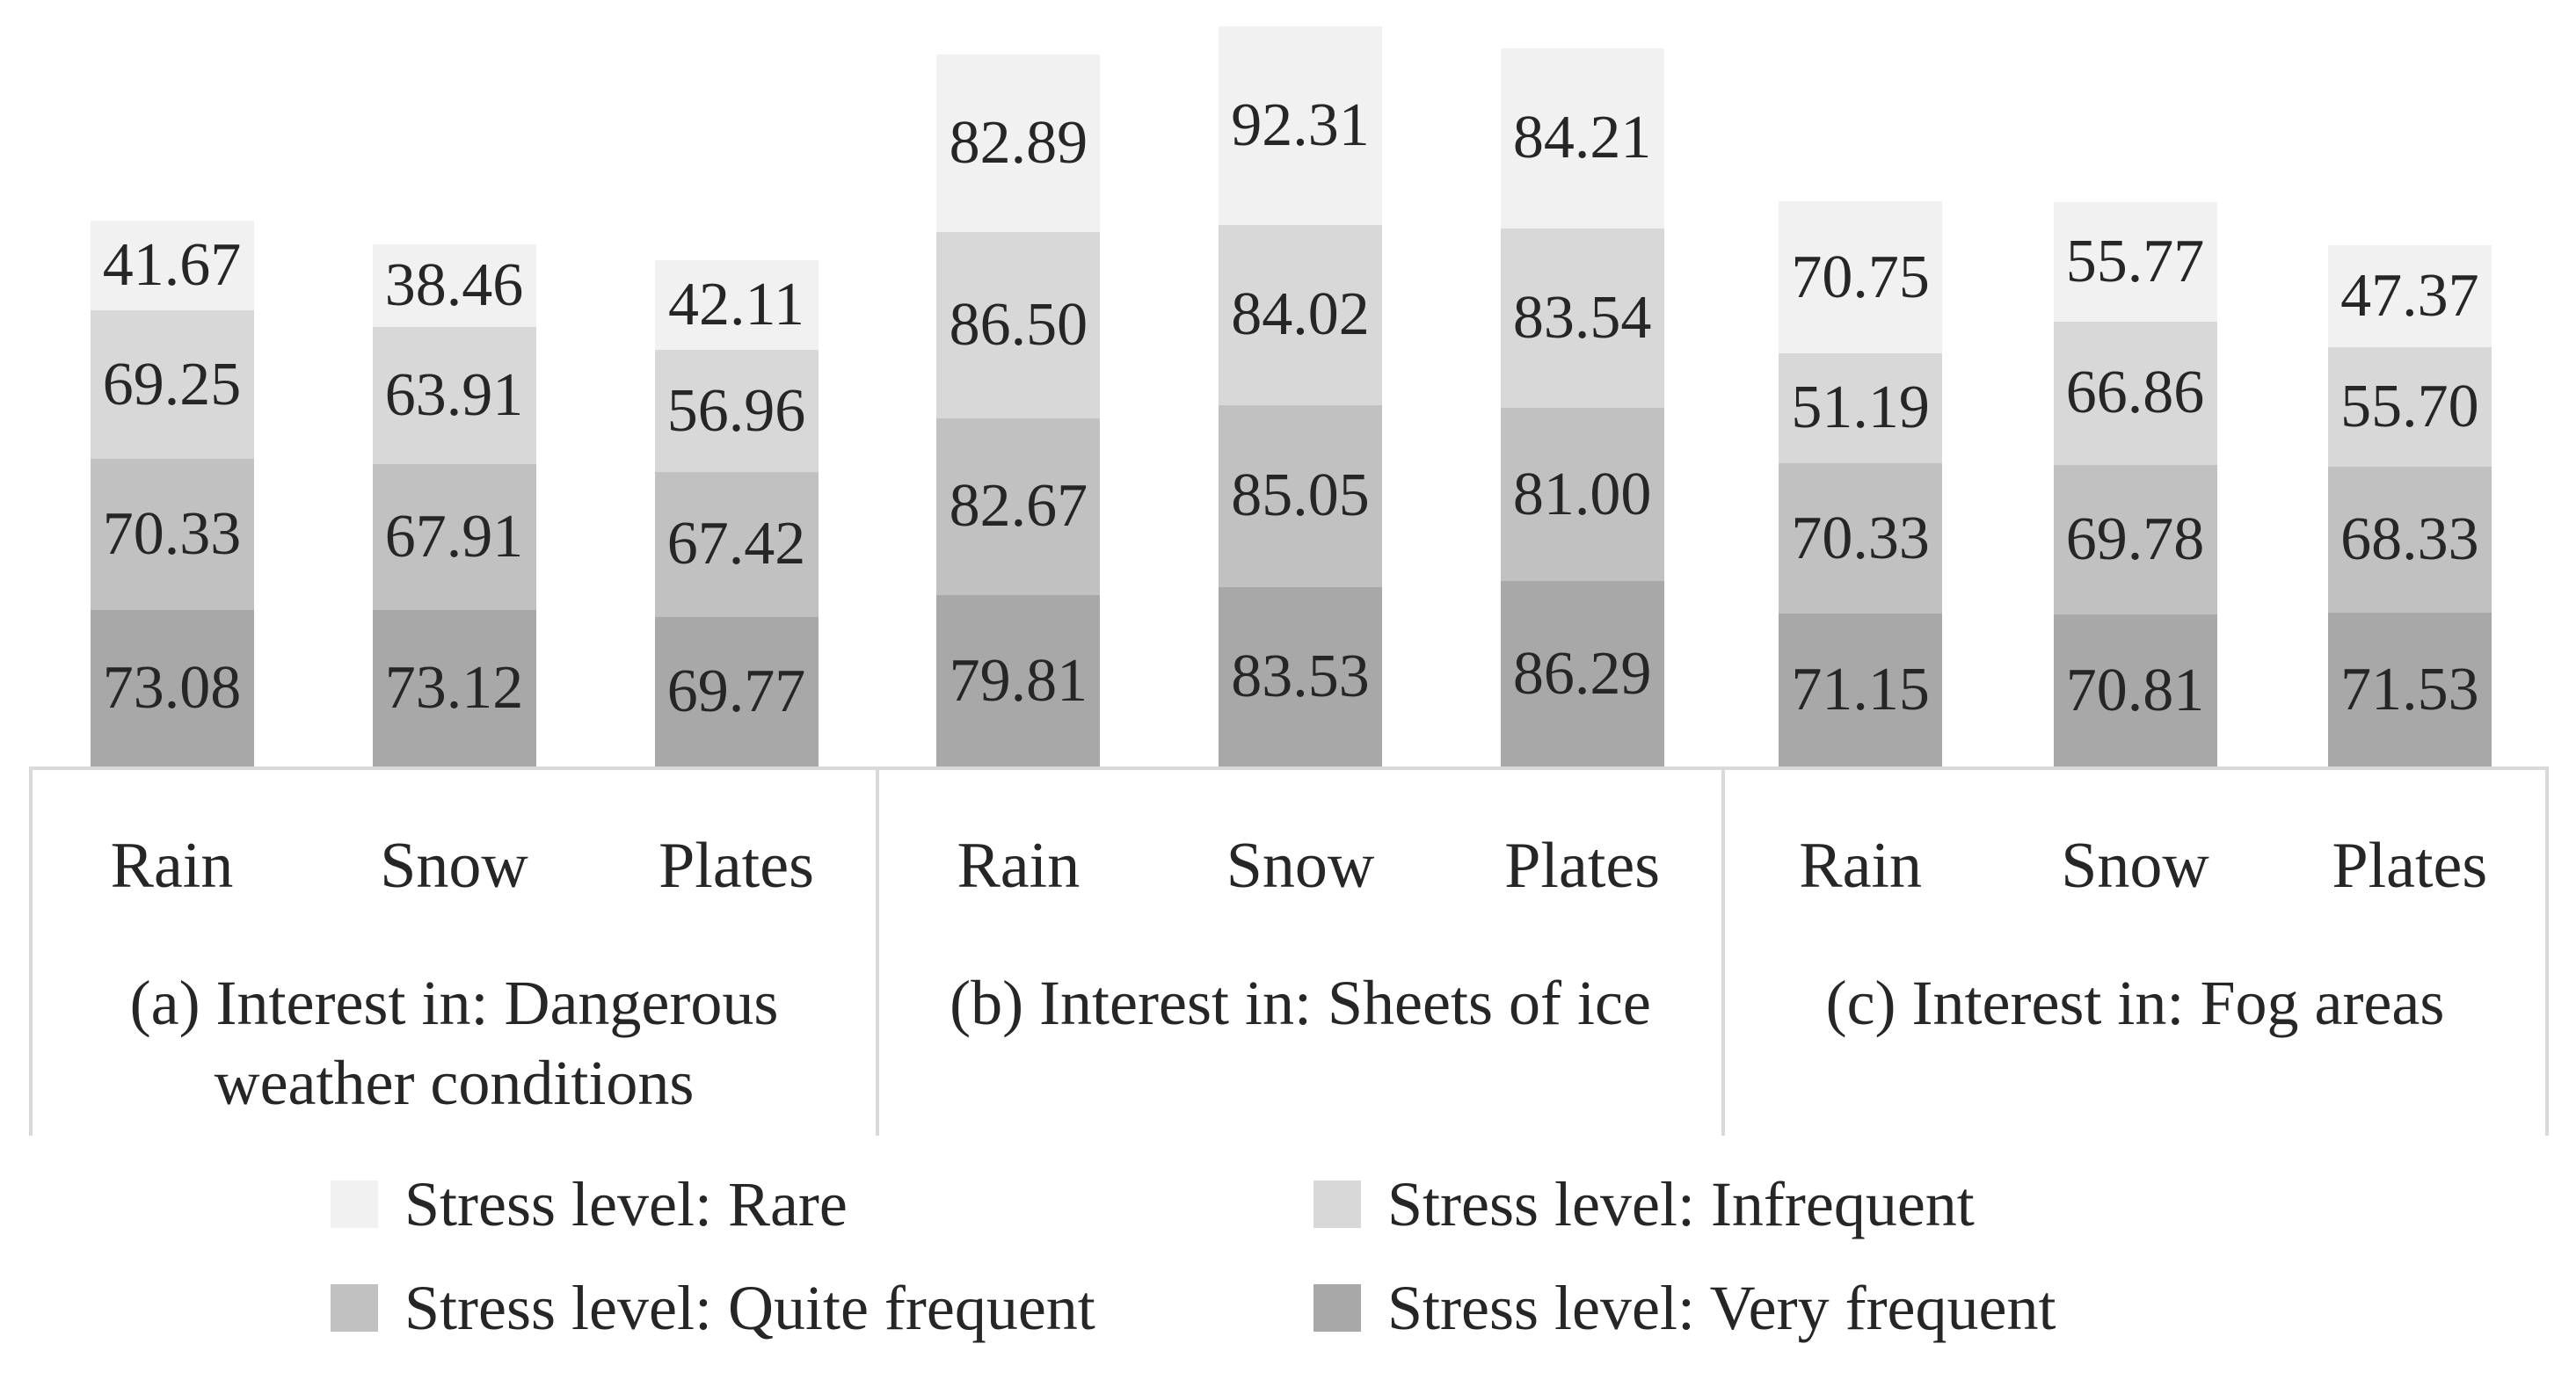 The height and width of the screenshot is (1373, 2576). I want to click on bar-segment: 73.08, so click(172, 687).